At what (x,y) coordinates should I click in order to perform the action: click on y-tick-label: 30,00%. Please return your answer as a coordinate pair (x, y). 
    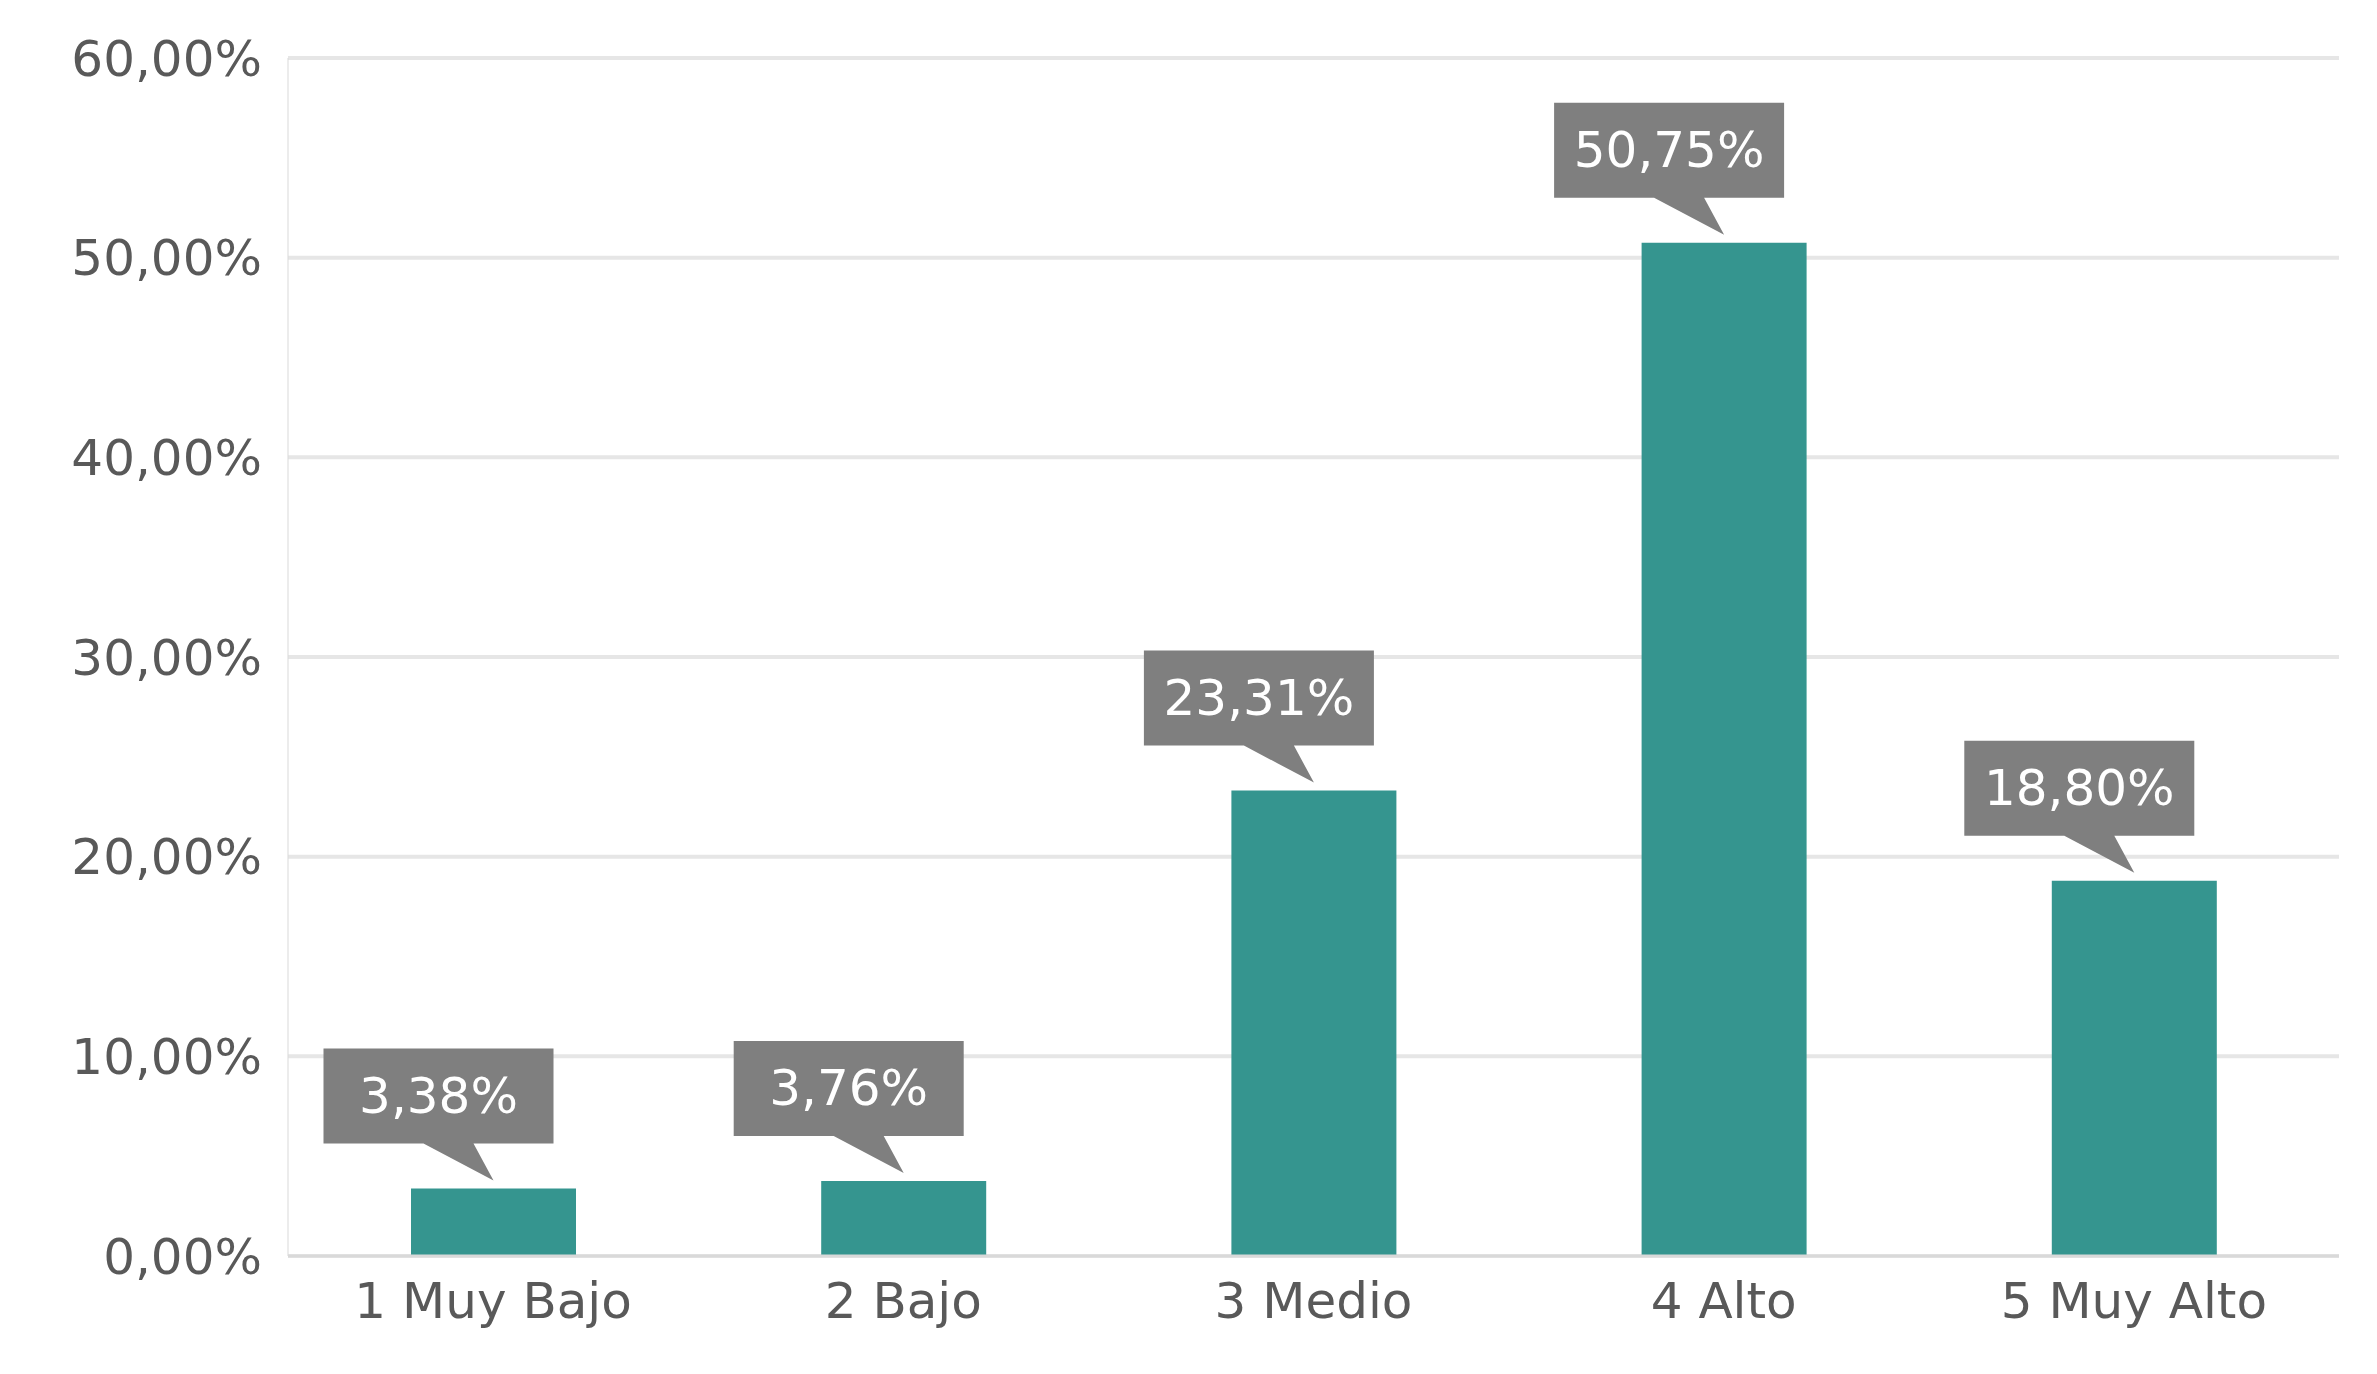
    Looking at the image, I should click on (166, 657).